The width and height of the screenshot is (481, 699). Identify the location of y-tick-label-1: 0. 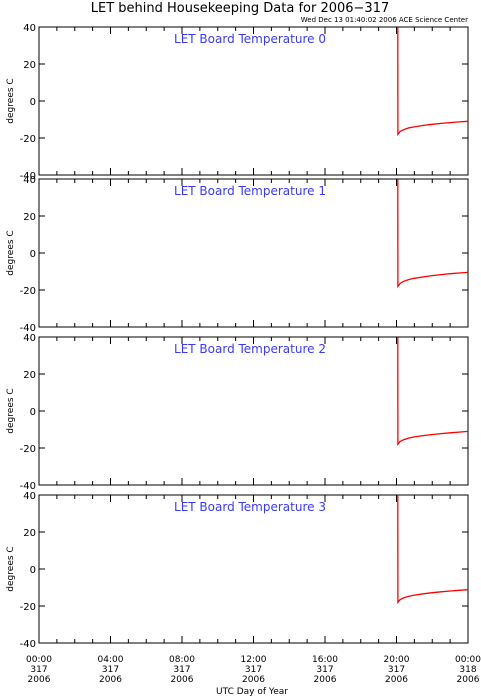
(33, 254).